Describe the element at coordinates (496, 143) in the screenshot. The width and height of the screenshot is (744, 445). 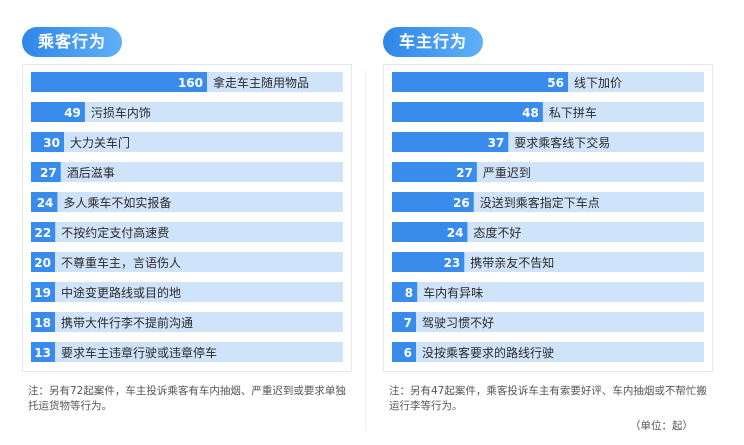
I see `driver-value-label: 37` at that location.